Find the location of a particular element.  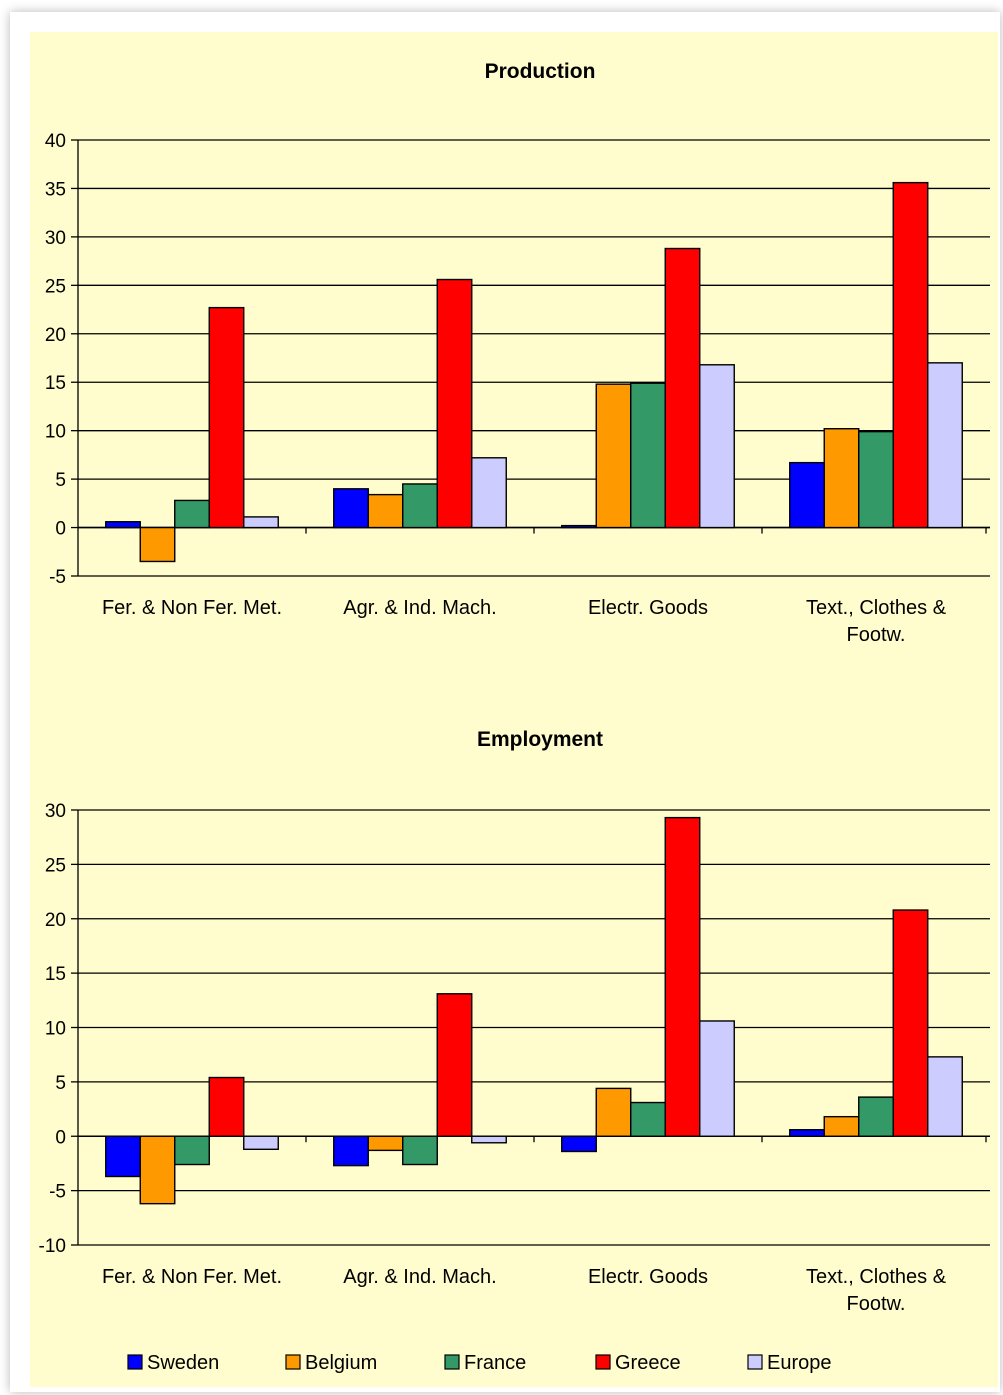

legend-label: Belgium is located at coordinates (341, 1363).